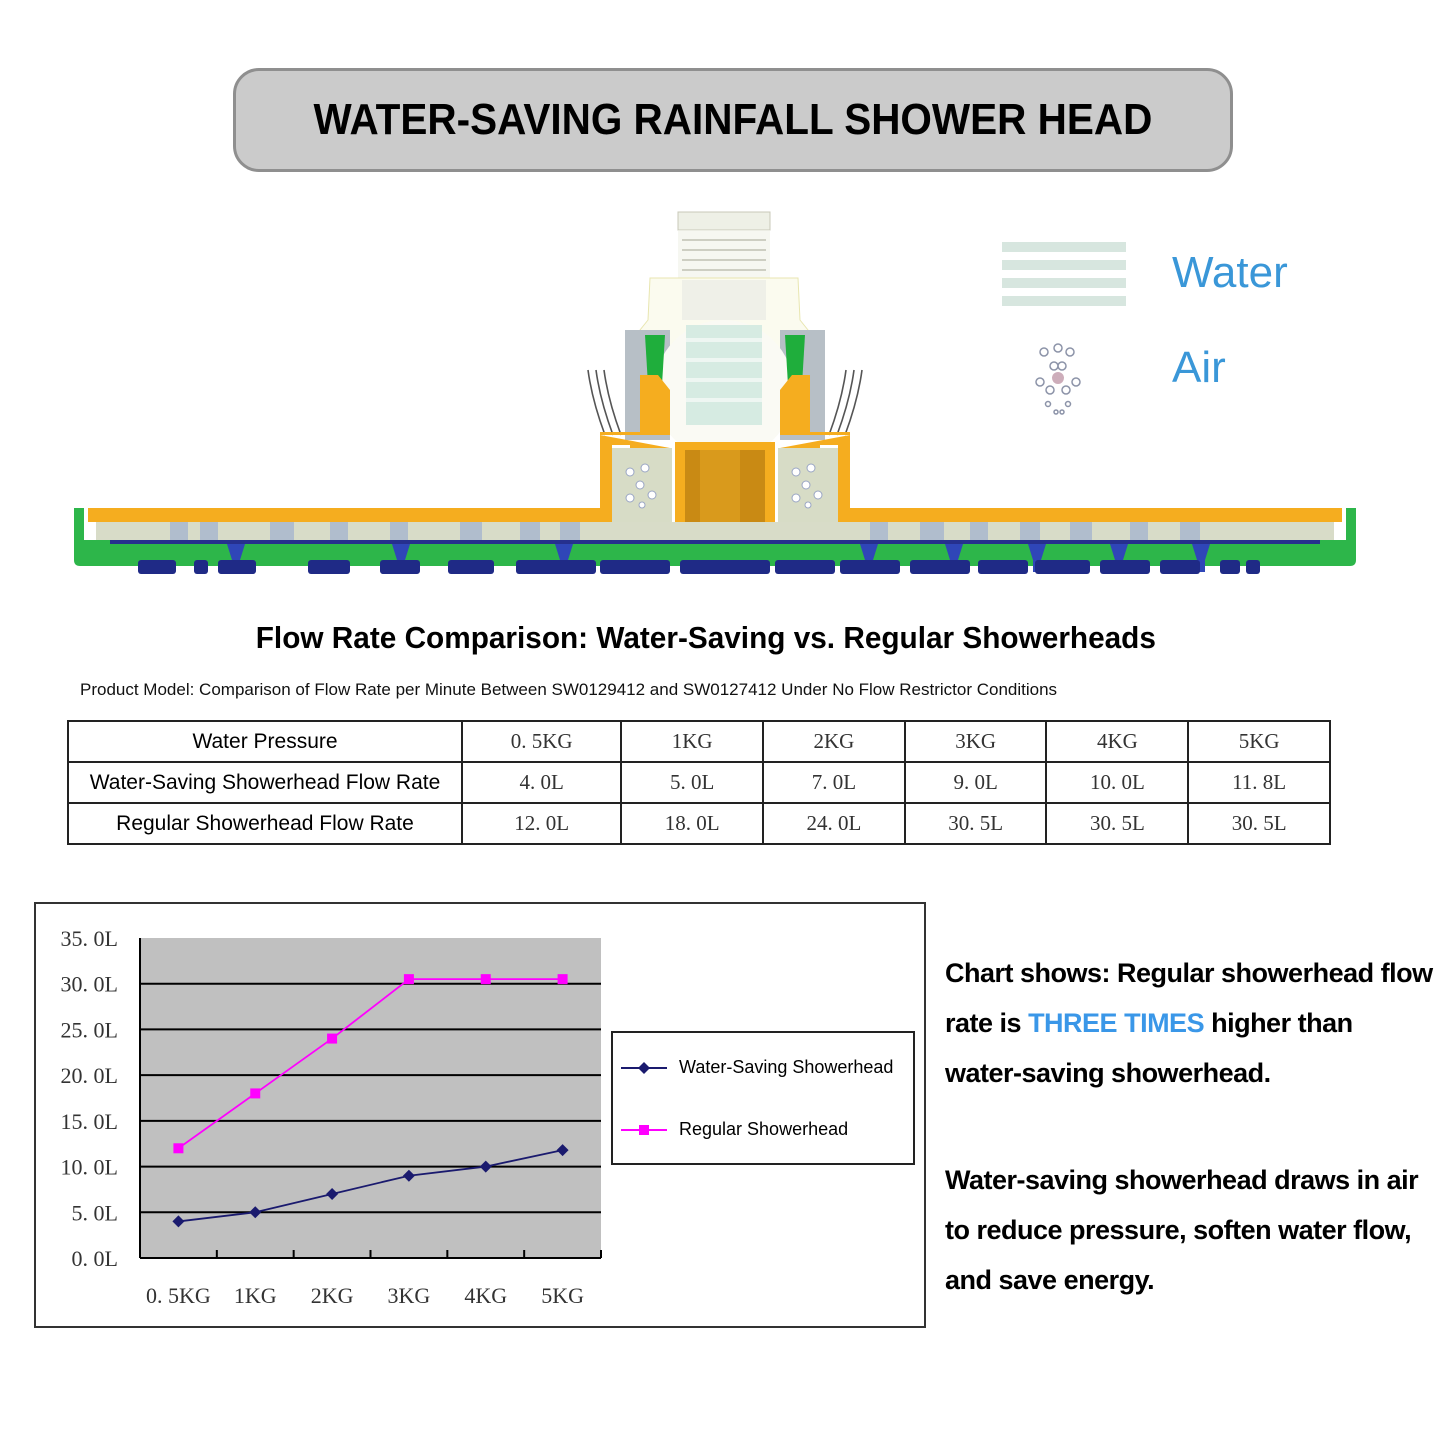  I want to click on x-tick-label: 5KG, so click(562, 1295).